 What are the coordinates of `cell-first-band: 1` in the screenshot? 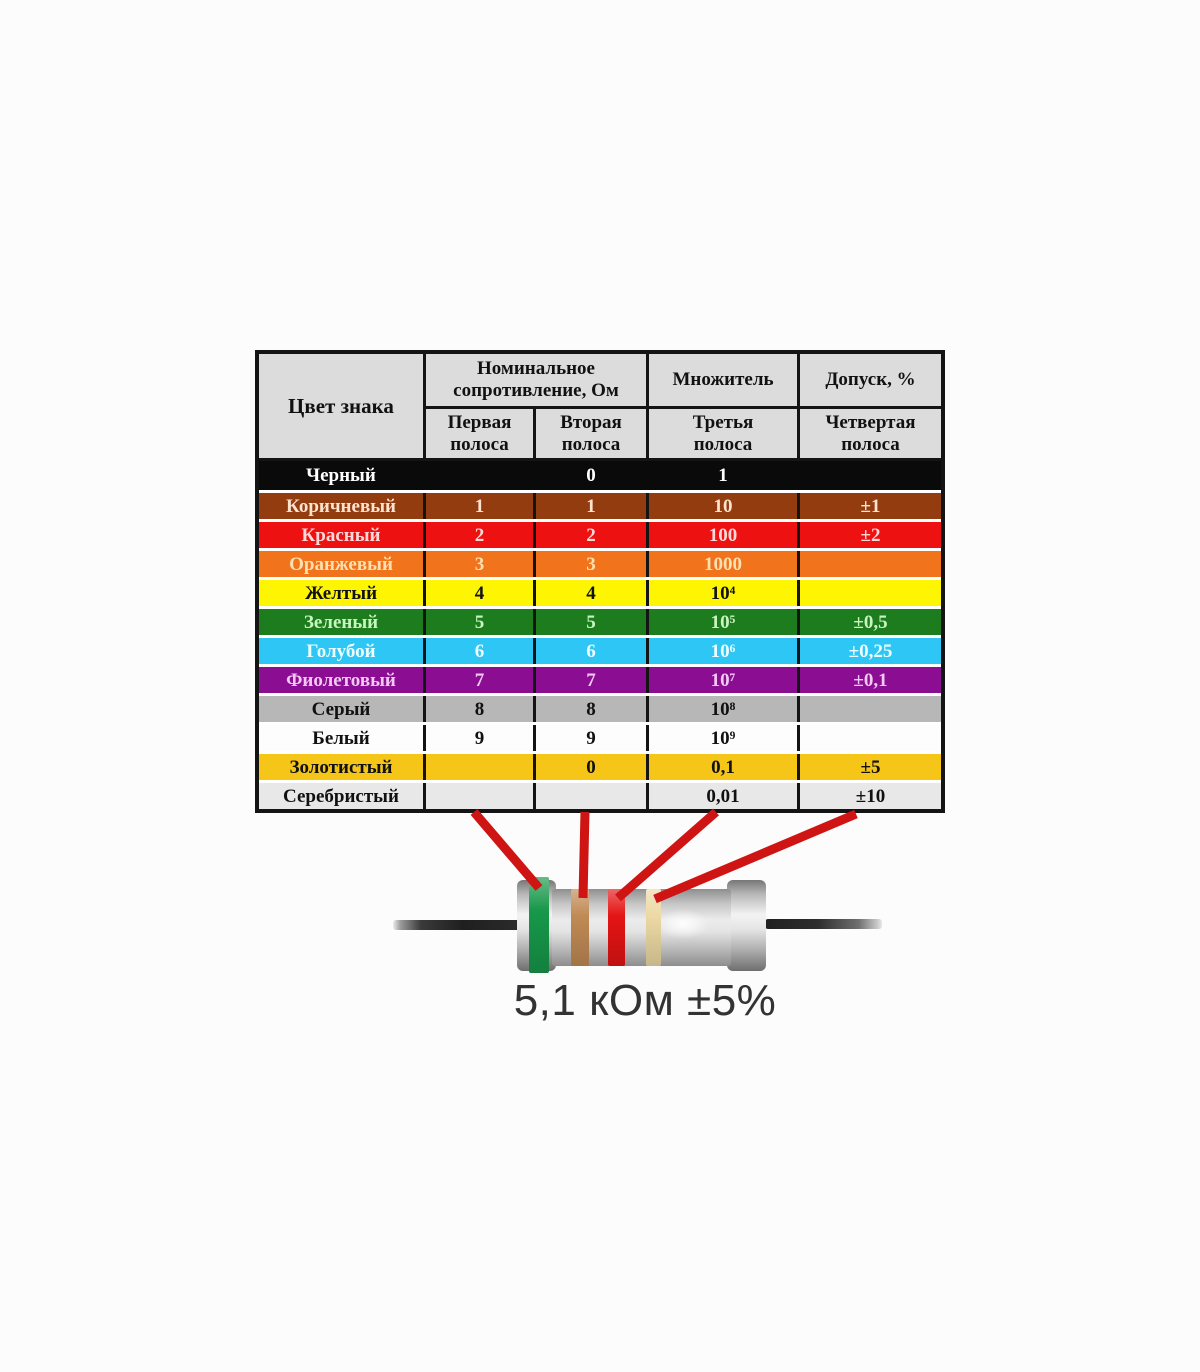 It's located at (478, 506).